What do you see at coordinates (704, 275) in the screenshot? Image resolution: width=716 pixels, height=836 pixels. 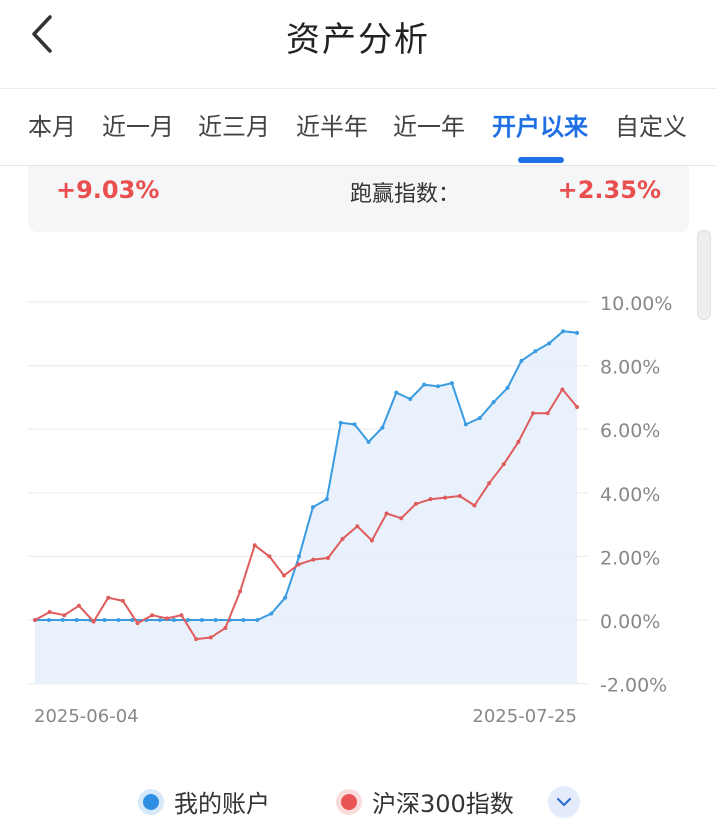 I see `scrollbar` at bounding box center [704, 275].